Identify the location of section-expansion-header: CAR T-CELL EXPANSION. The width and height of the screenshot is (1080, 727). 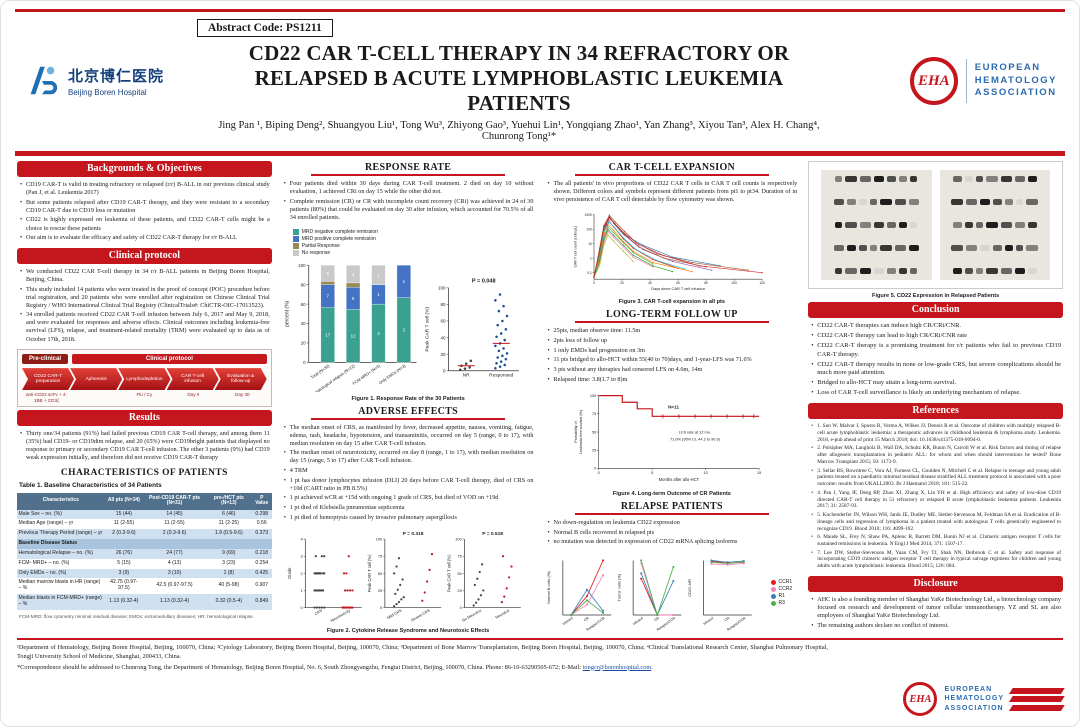
(672, 169).